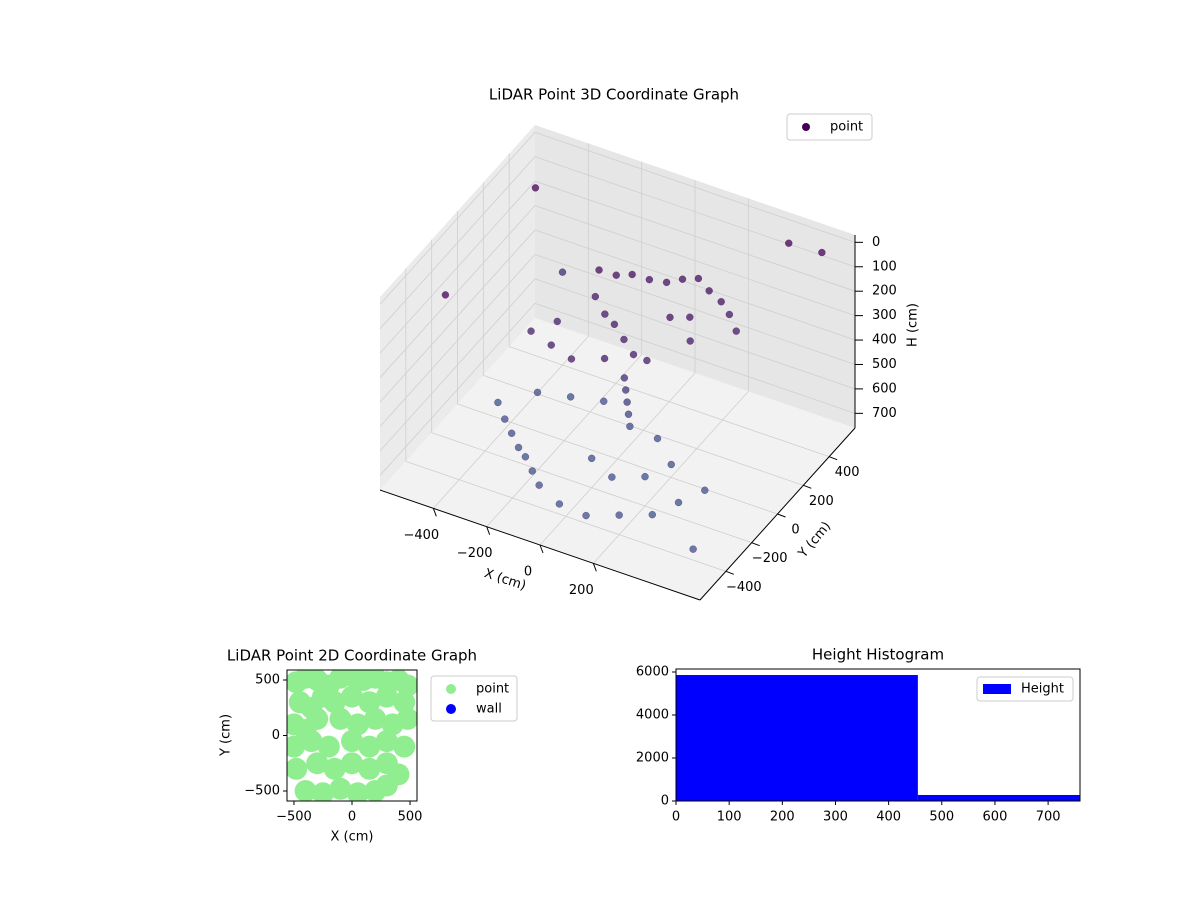 This screenshot has height=900, width=1200. Describe the element at coordinates (492, 689) in the screenshot. I see `legend-label: point` at that location.